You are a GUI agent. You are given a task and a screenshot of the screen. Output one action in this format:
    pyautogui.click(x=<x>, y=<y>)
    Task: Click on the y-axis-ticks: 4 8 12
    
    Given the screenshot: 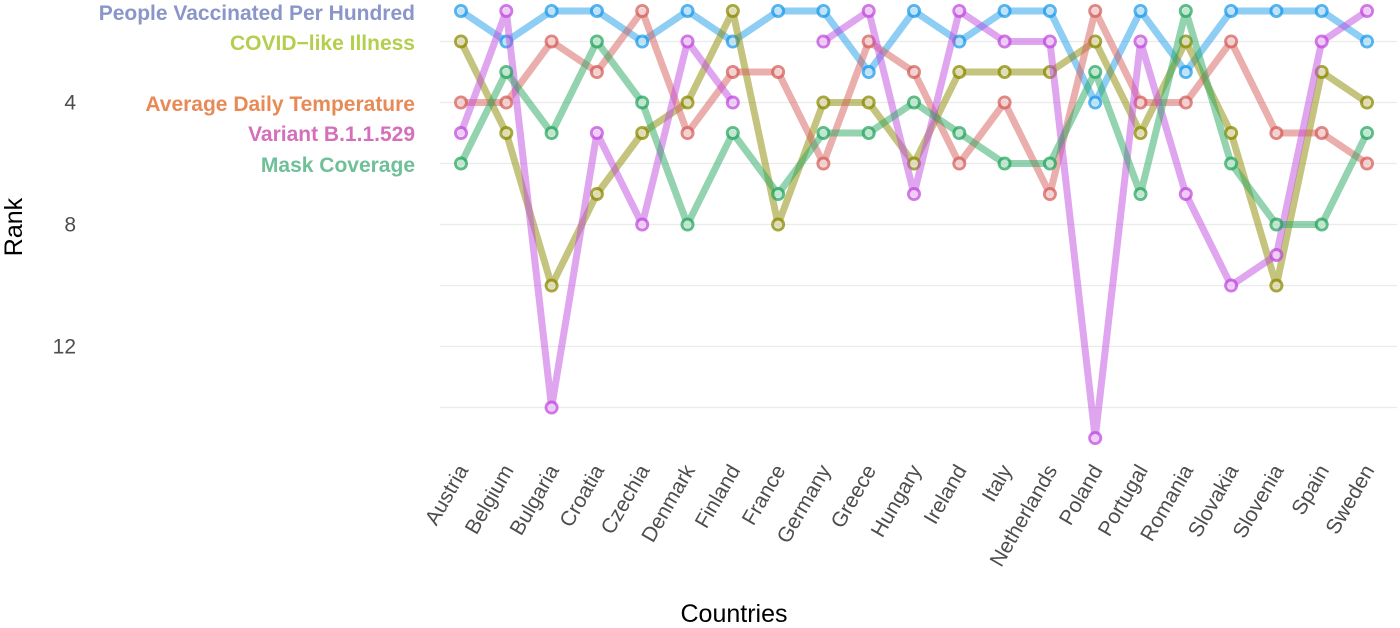 What is the action you would take?
    pyautogui.click(x=65, y=225)
    